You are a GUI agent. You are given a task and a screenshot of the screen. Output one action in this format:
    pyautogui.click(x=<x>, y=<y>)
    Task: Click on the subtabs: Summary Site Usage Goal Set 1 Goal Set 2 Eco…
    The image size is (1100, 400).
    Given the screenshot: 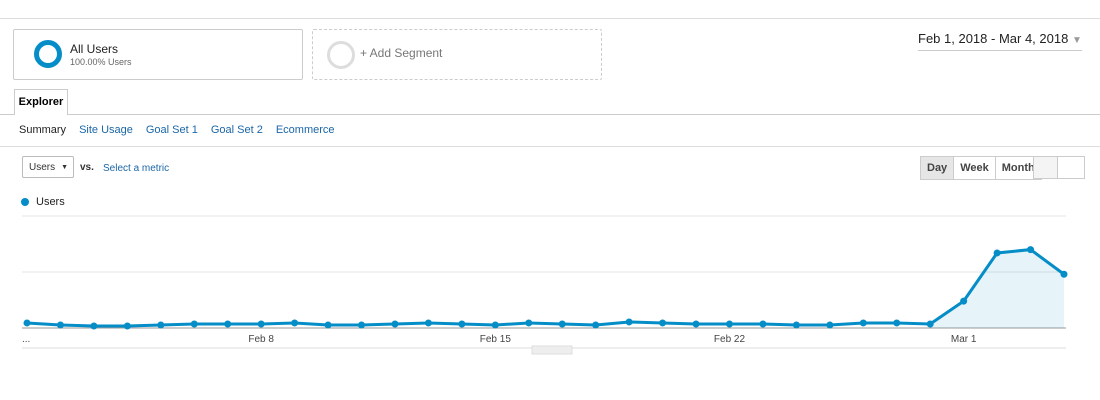 What is the action you would take?
    pyautogui.click(x=183, y=130)
    